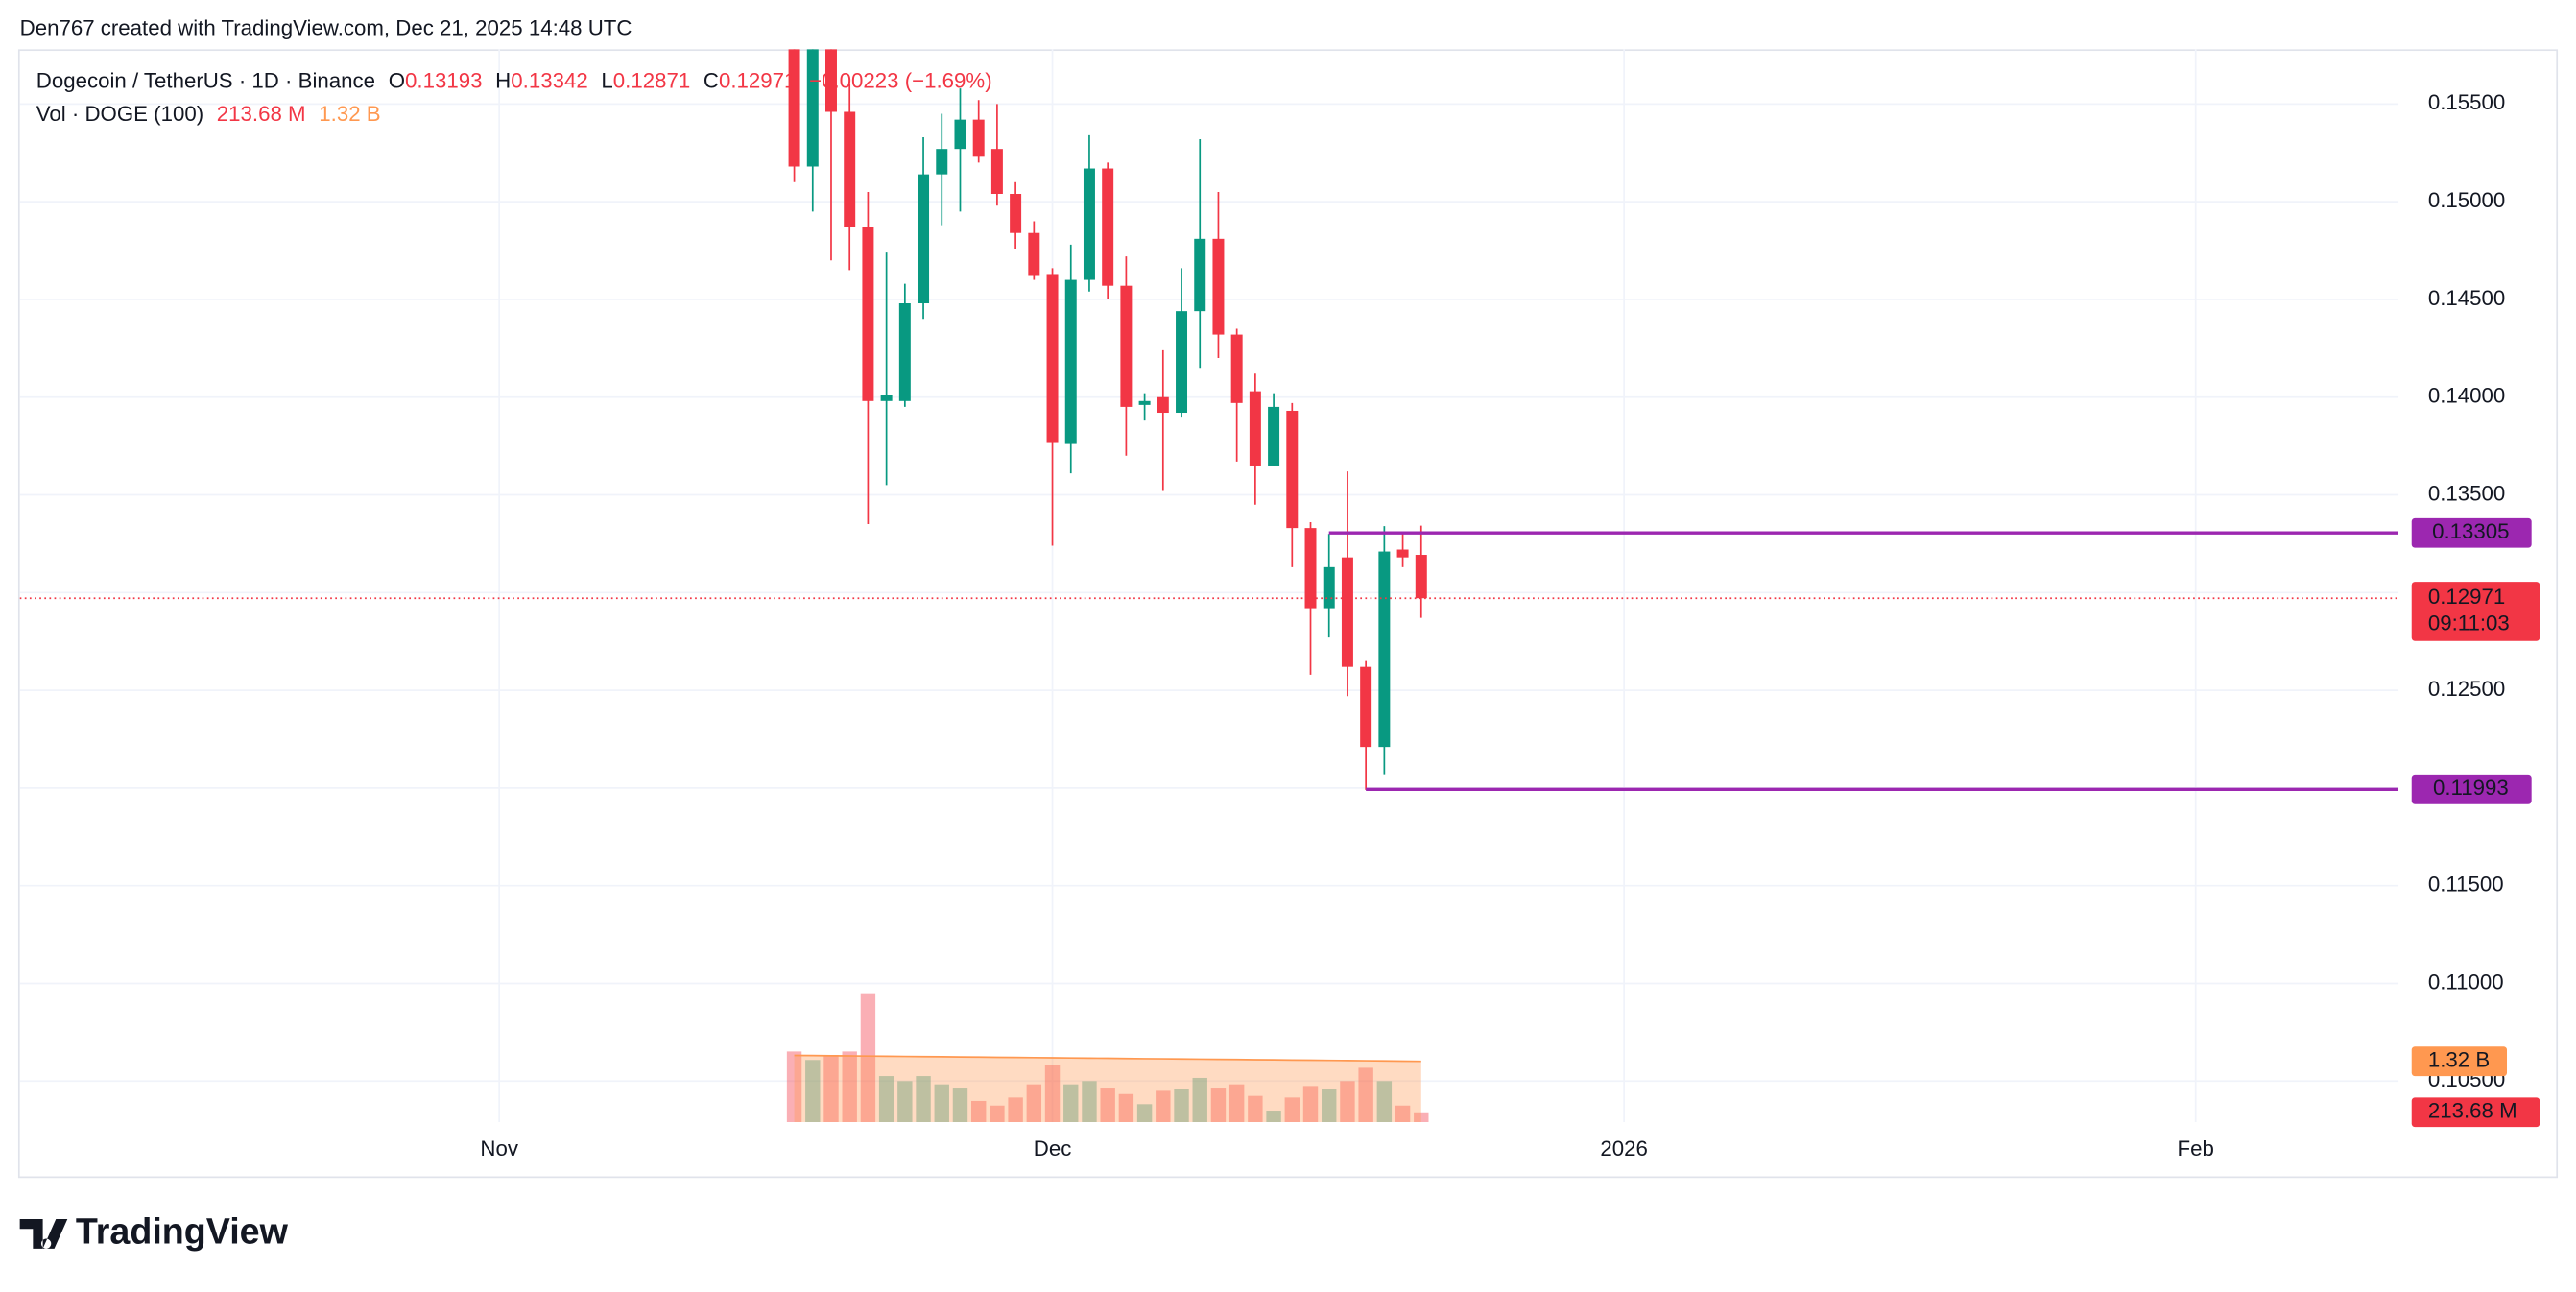  What do you see at coordinates (2466, 396) in the screenshot?
I see `y-tick-label: 0.14000` at bounding box center [2466, 396].